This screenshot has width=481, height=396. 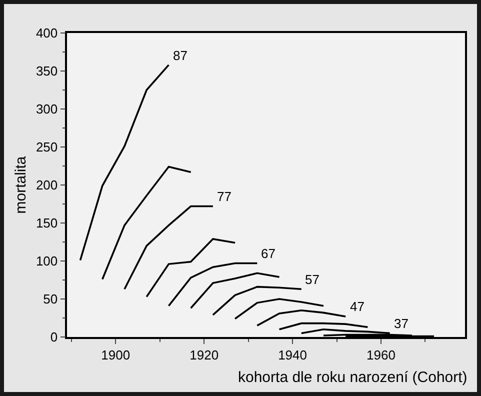 I want to click on x-tick-label: 1940, so click(x=292, y=354).